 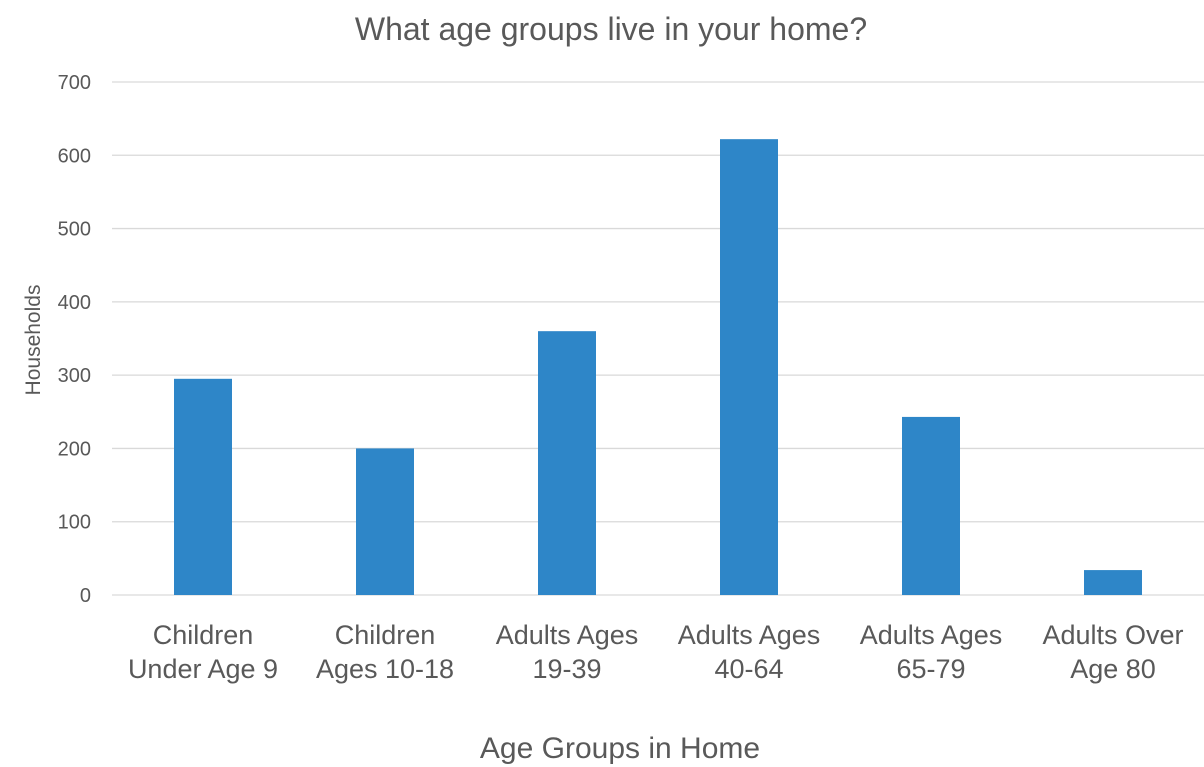 What do you see at coordinates (74, 83) in the screenshot?
I see `y-tick-label: 700` at bounding box center [74, 83].